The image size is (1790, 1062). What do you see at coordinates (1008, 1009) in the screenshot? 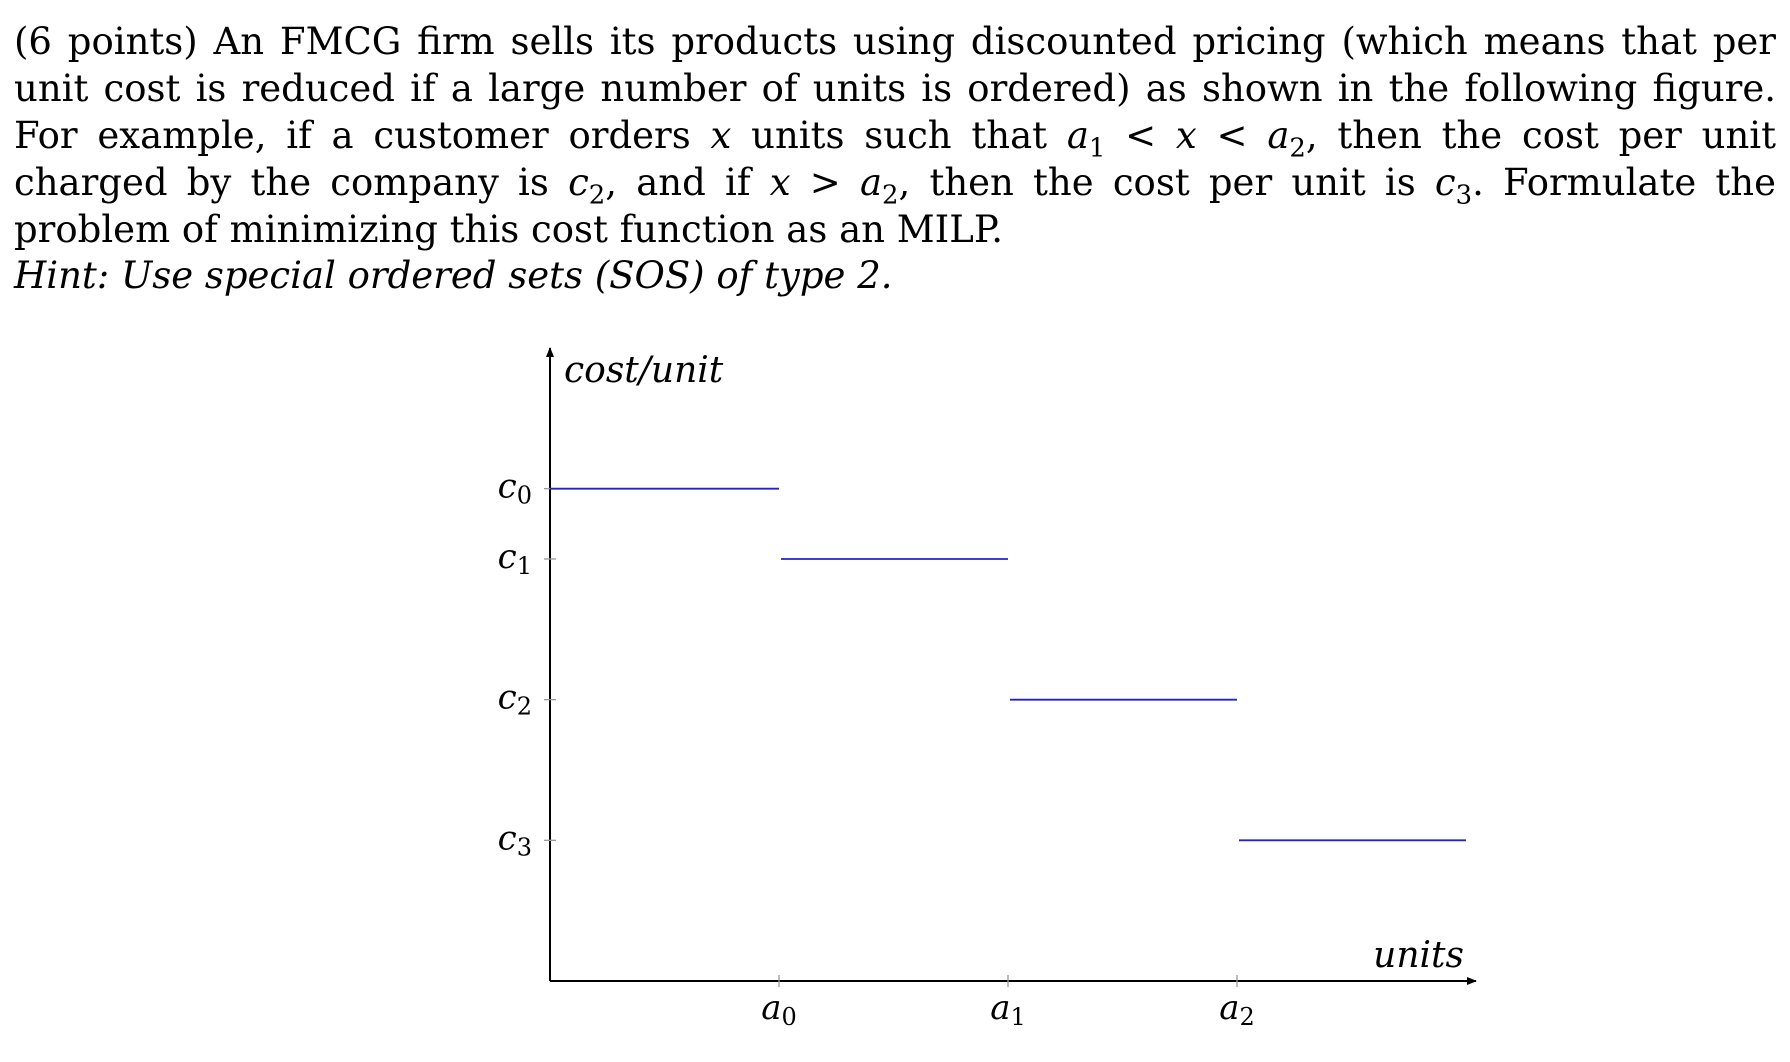
I see `x-tick-label-1: a1` at bounding box center [1008, 1009].